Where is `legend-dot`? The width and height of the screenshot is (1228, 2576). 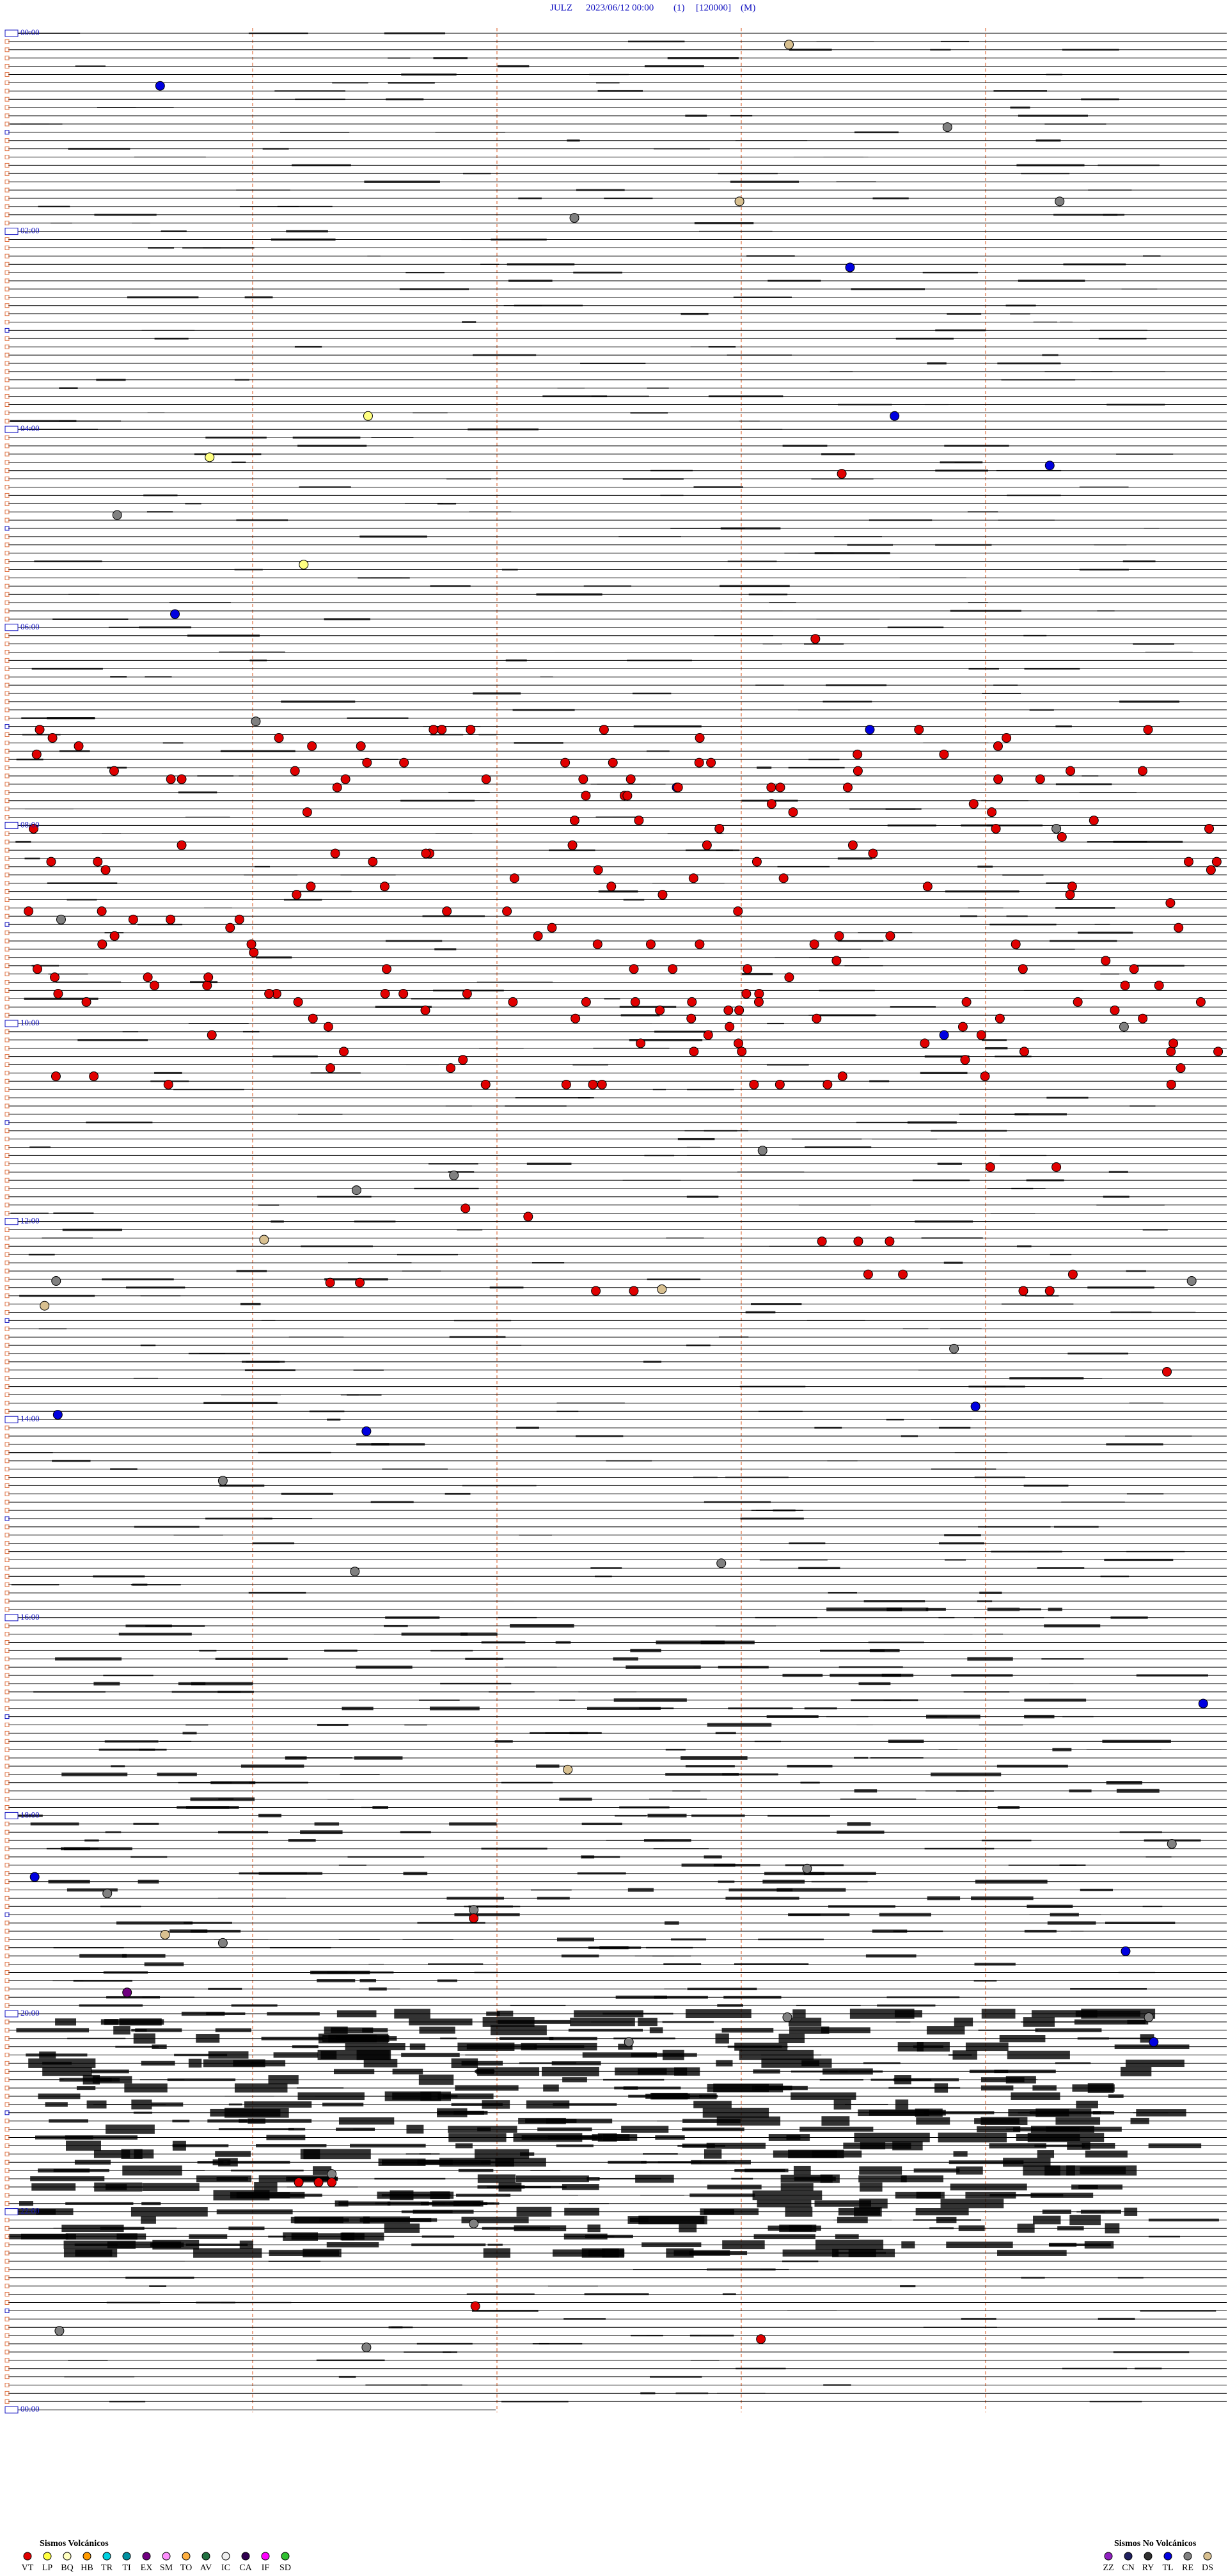 legend-dot is located at coordinates (1207, 2556).